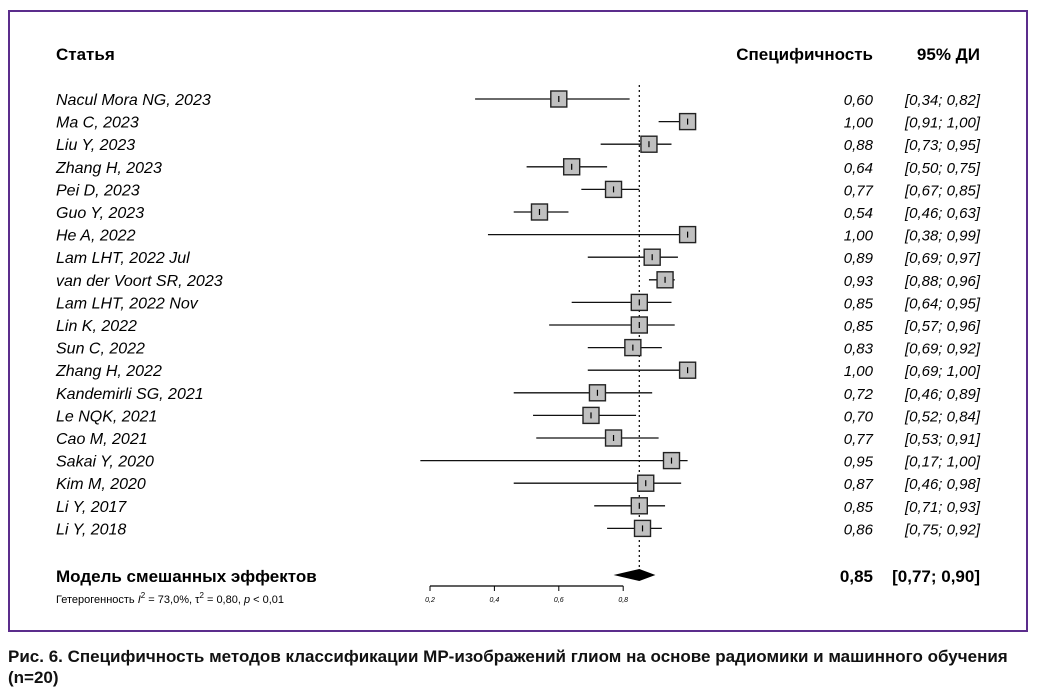  What do you see at coordinates (942, 236) in the screenshot?
I see `study-ci: [0,38; 0,99]` at bounding box center [942, 236].